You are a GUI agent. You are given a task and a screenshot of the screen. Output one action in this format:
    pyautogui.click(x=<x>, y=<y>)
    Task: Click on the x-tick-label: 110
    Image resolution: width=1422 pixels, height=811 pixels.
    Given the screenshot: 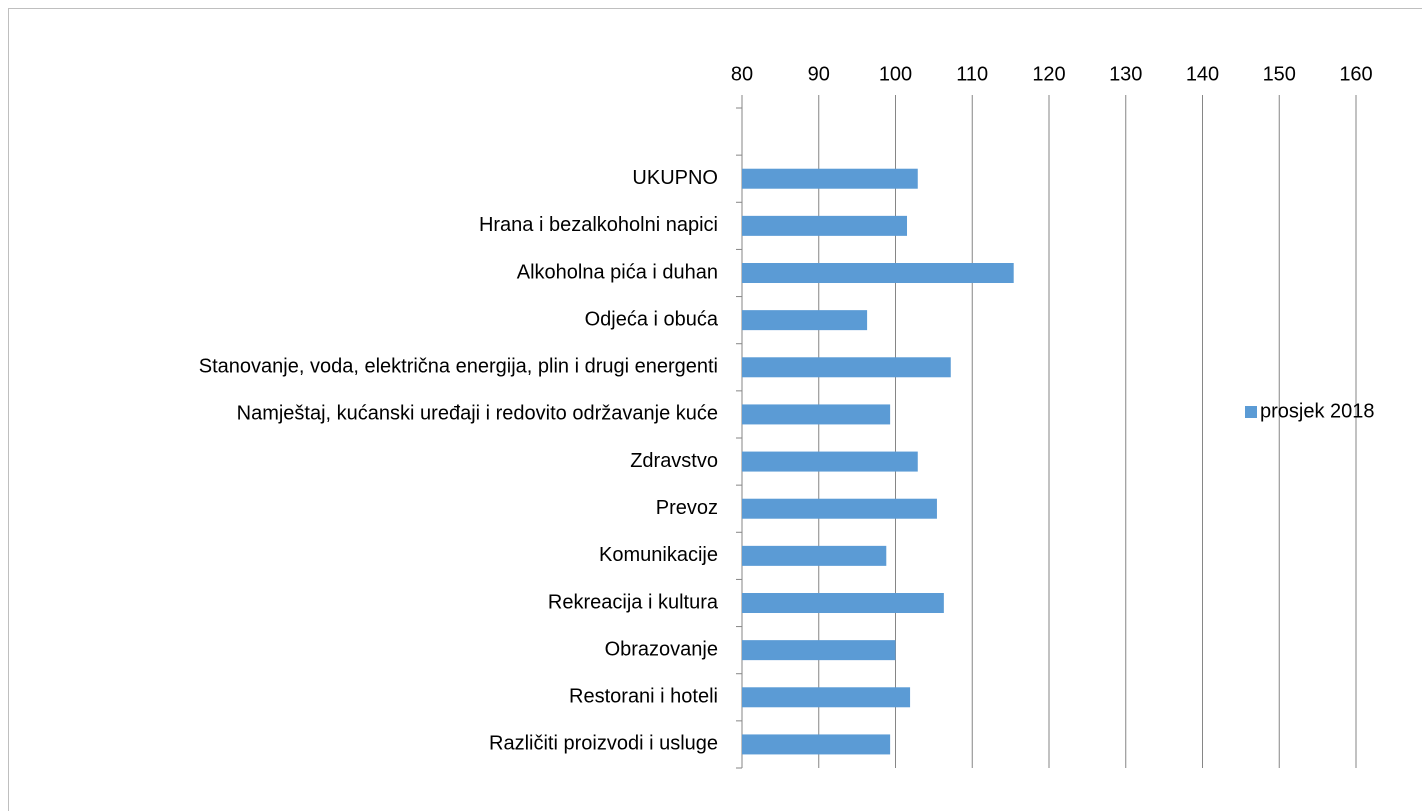 What is the action you would take?
    pyautogui.click(x=972, y=74)
    